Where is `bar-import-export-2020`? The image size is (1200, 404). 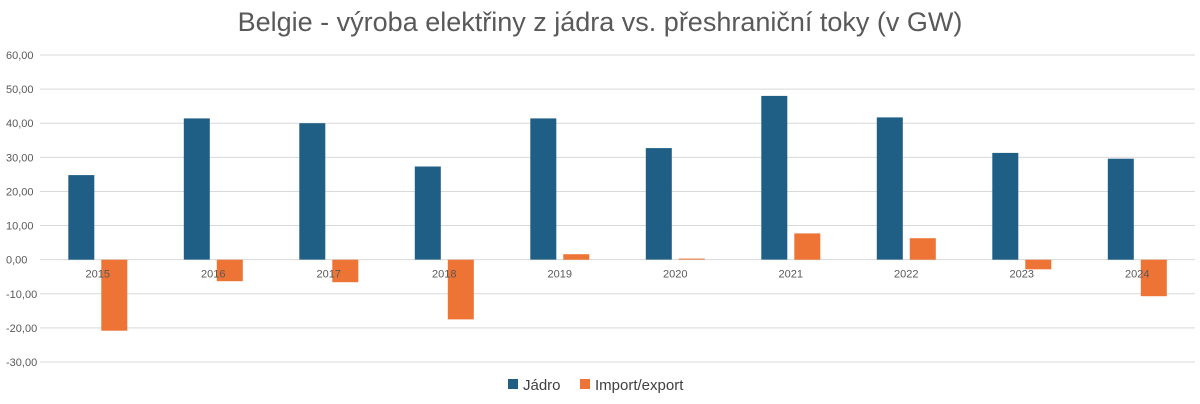
bar-import-export-2020 is located at coordinates (691, 259).